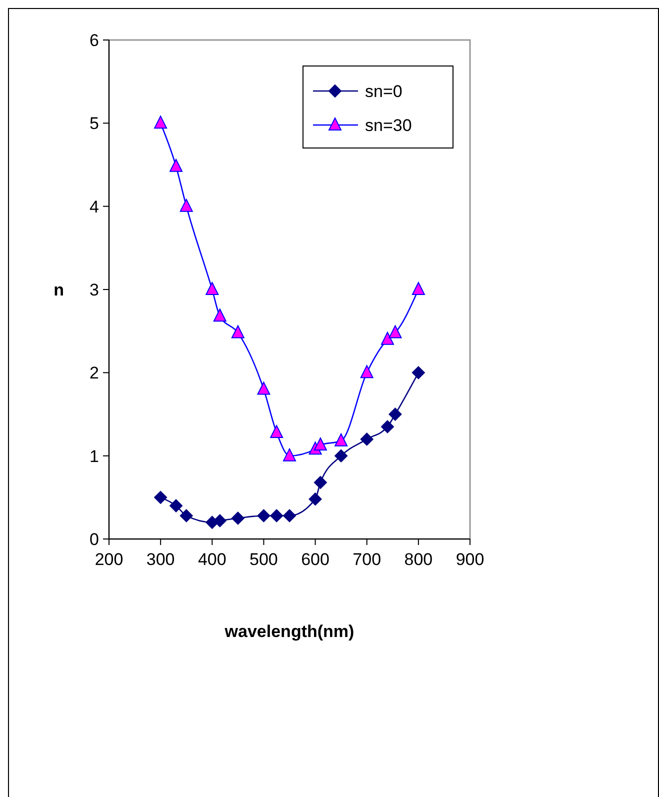 Image resolution: width=659 pixels, height=797 pixels. Describe the element at coordinates (94, 206) in the screenshot. I see `y-tick-label: 4` at that location.